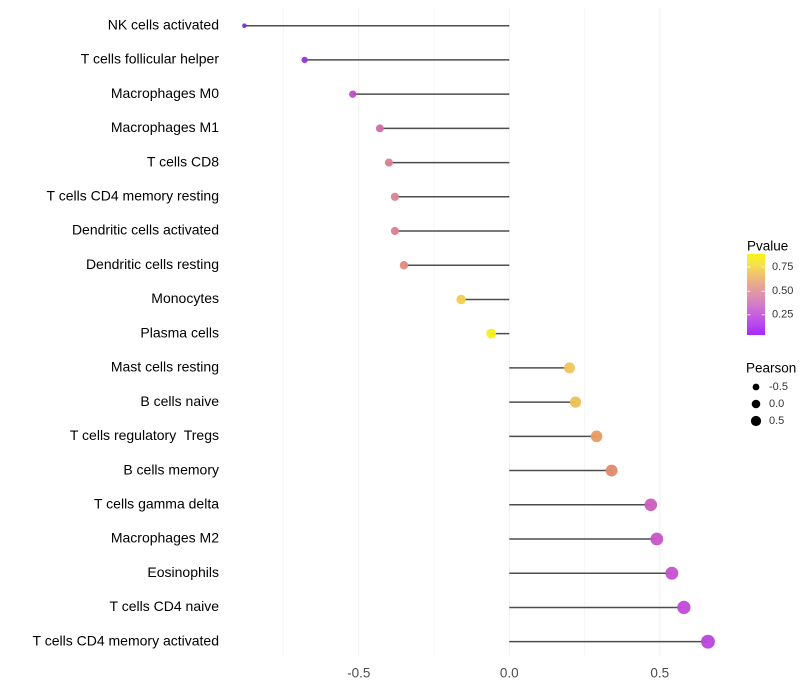  Describe the element at coordinates (165, 93) in the screenshot. I see `row-label: Macrophages M0` at that location.